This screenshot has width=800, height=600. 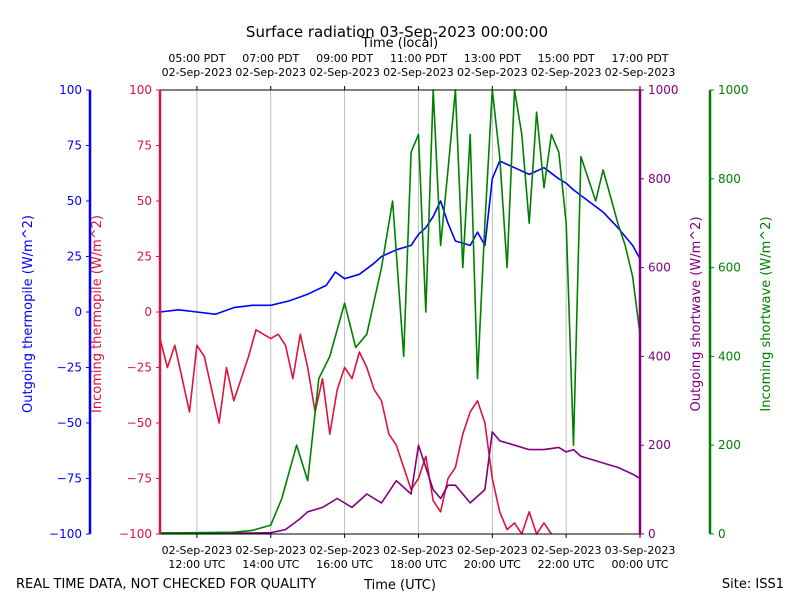 I want to click on y-tick-label-in_thermo-2: 50, so click(x=144, y=201).